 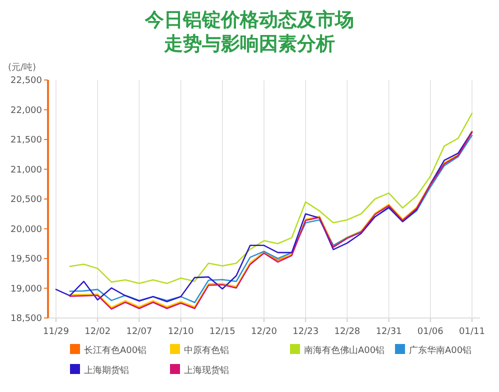 I want to click on x-tick-label: 01/06, so click(x=430, y=332).